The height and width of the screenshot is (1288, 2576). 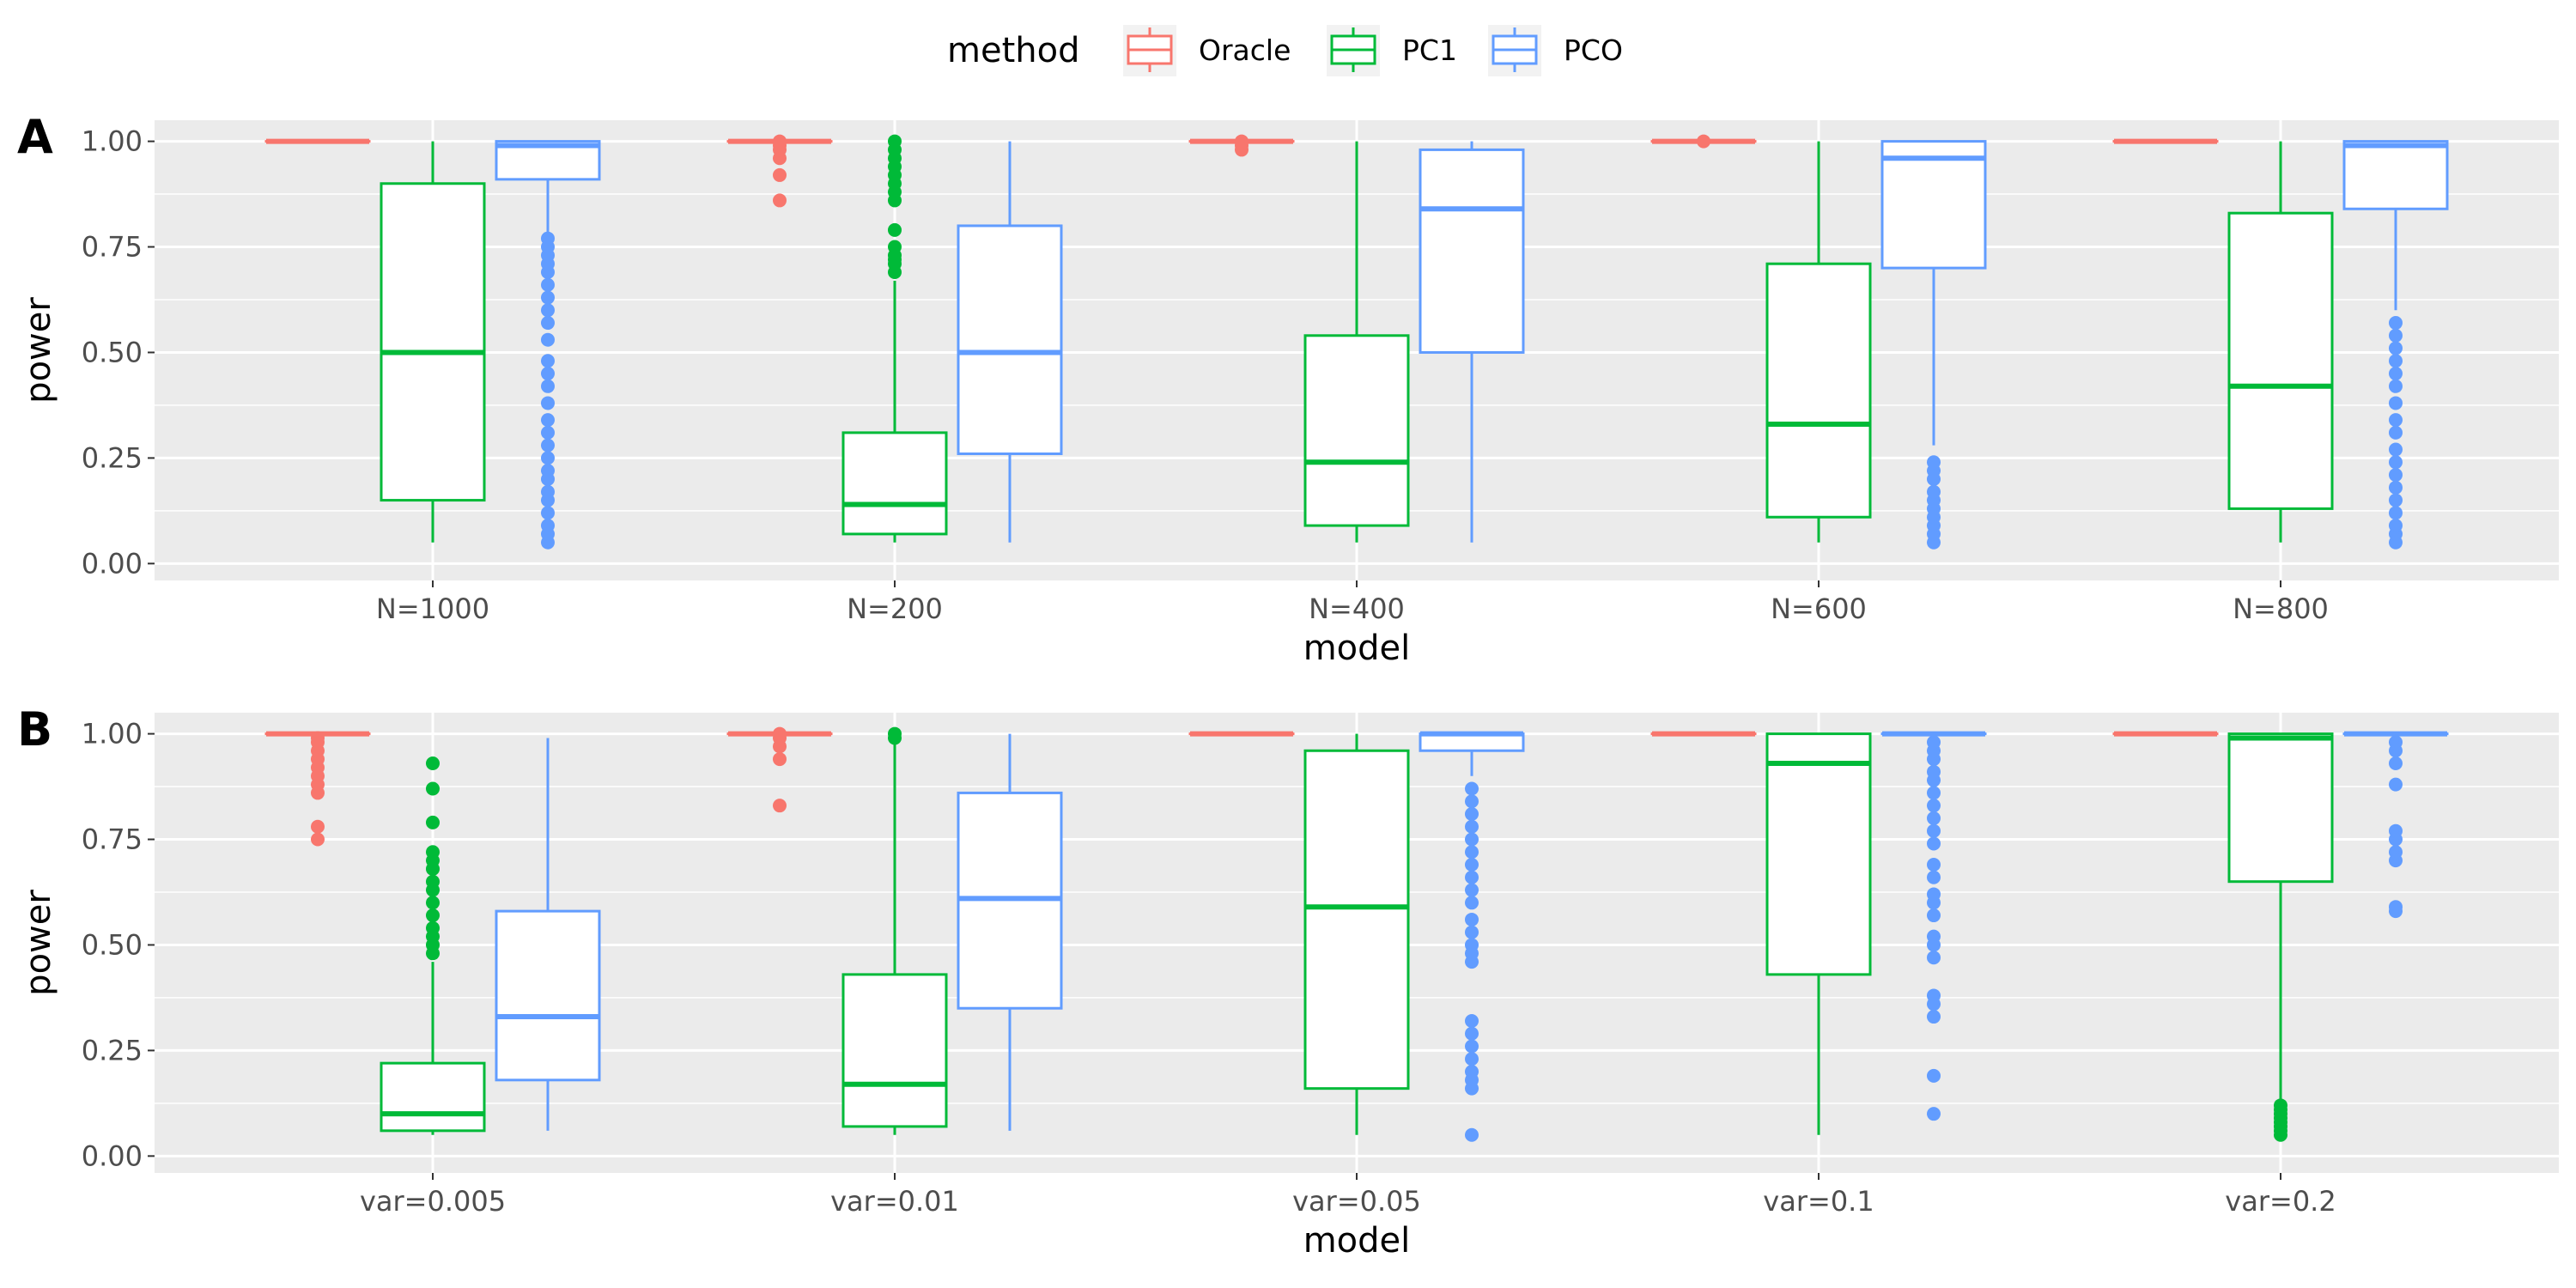 What do you see at coordinates (112, 457) in the screenshot?
I see `y-tick-label: 0.25` at bounding box center [112, 457].